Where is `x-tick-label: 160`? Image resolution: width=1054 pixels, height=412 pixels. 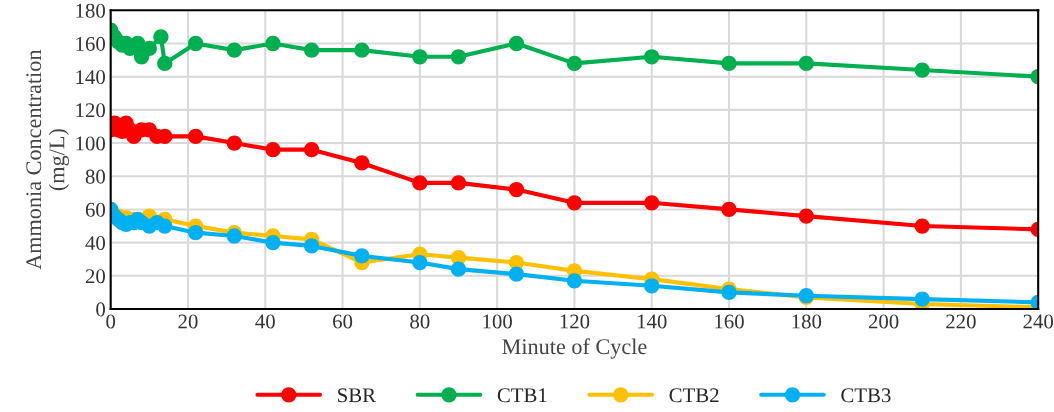
x-tick-label: 160 is located at coordinates (729, 321).